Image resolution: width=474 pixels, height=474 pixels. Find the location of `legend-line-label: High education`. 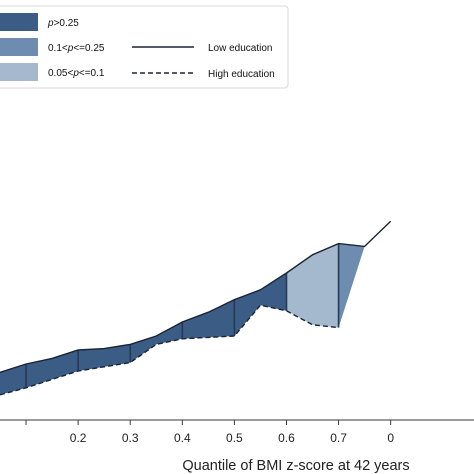

legend-line-label: High education is located at coordinates (241, 74).